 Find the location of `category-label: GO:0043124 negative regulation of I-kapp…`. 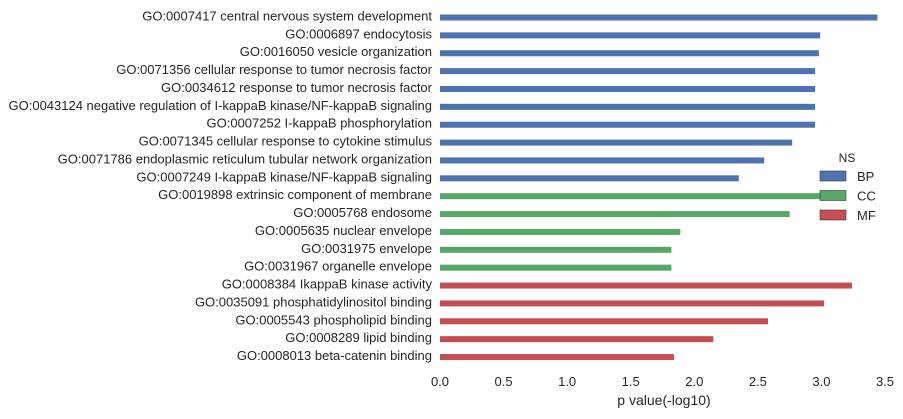

category-label: GO:0043124 negative regulation of I-kapp… is located at coordinates (221, 105).